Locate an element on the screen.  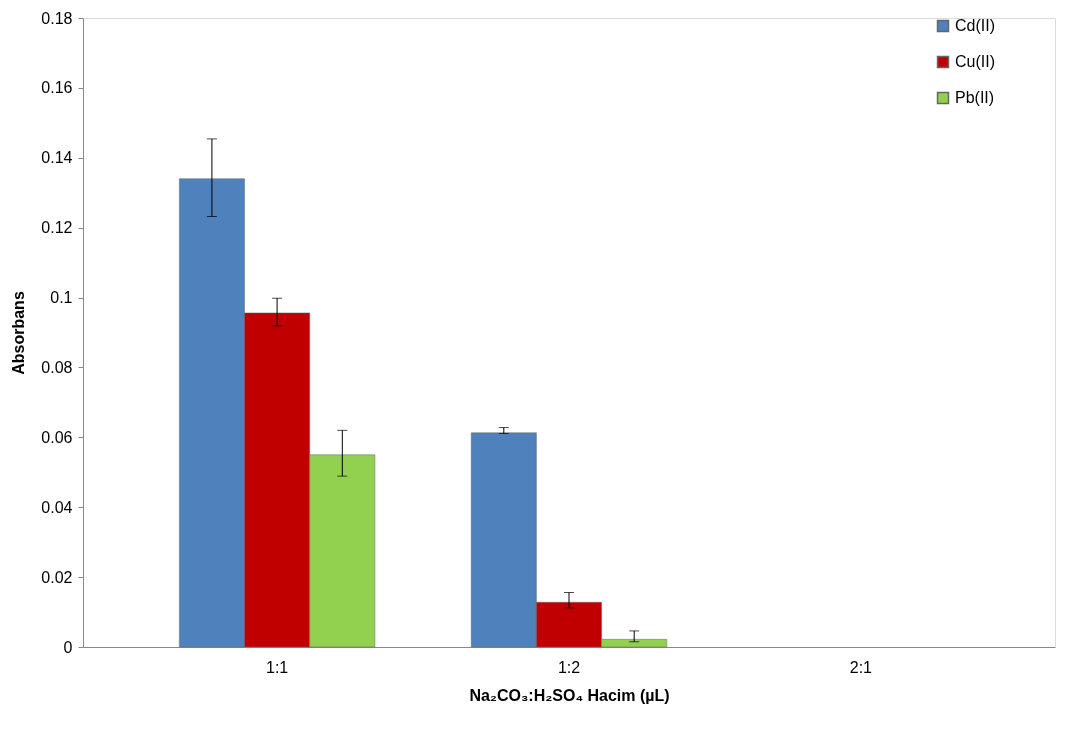
y-tick-label: 0.14 is located at coordinates (57, 158).